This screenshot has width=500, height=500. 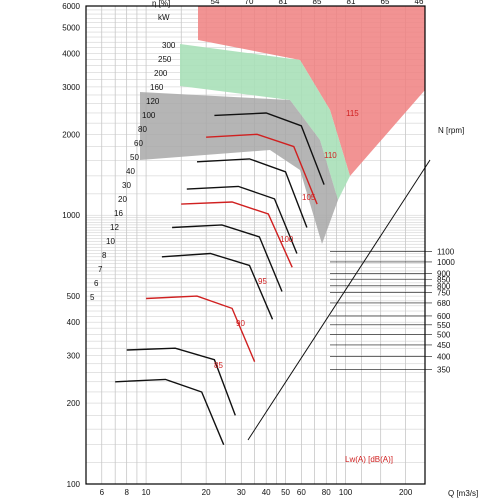 What do you see at coordinates (444, 293) in the screenshot?
I see `rpm-label: 750` at bounding box center [444, 293].